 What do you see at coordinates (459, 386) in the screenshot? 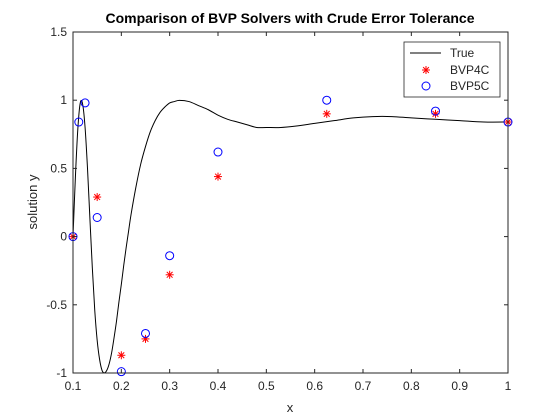
I see `x-tick-label: 0.9` at bounding box center [459, 386].